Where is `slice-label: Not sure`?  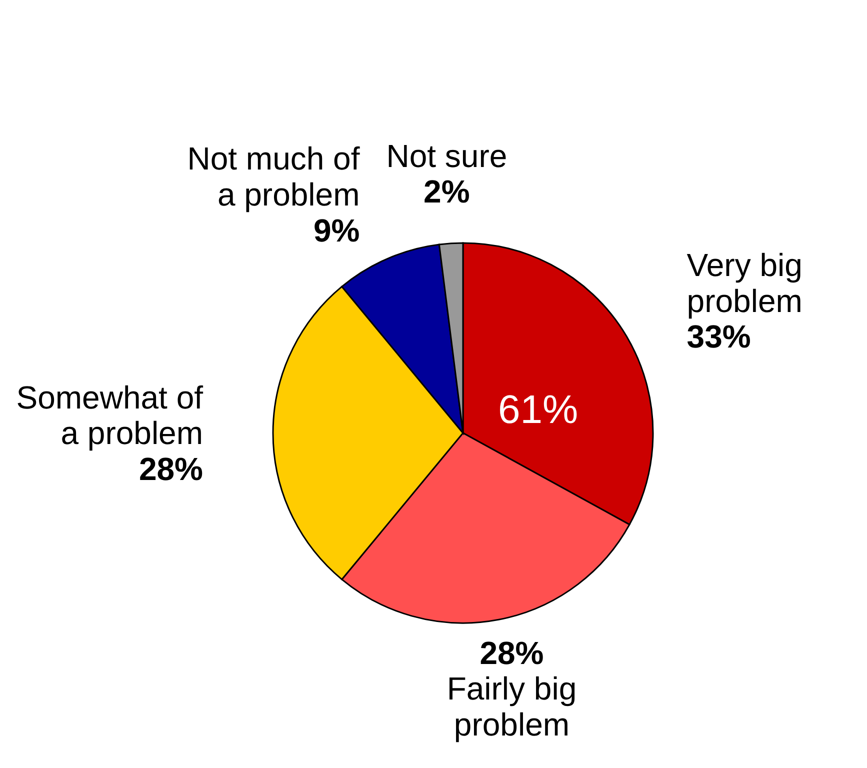
slice-label: Not sure is located at coordinates (447, 156).